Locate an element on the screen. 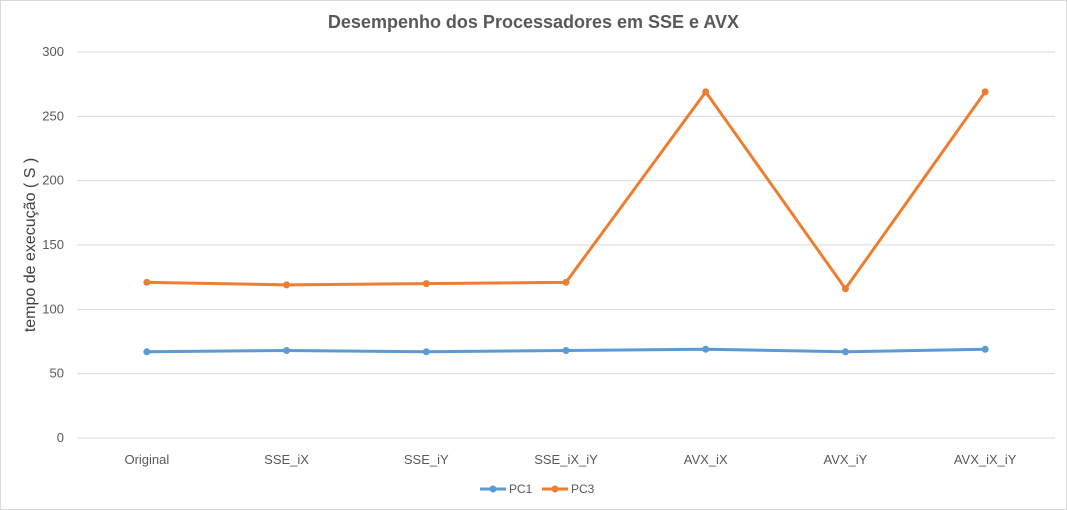 The height and width of the screenshot is (510, 1067). legend-label-pc1: PC1 is located at coordinates (521, 489).